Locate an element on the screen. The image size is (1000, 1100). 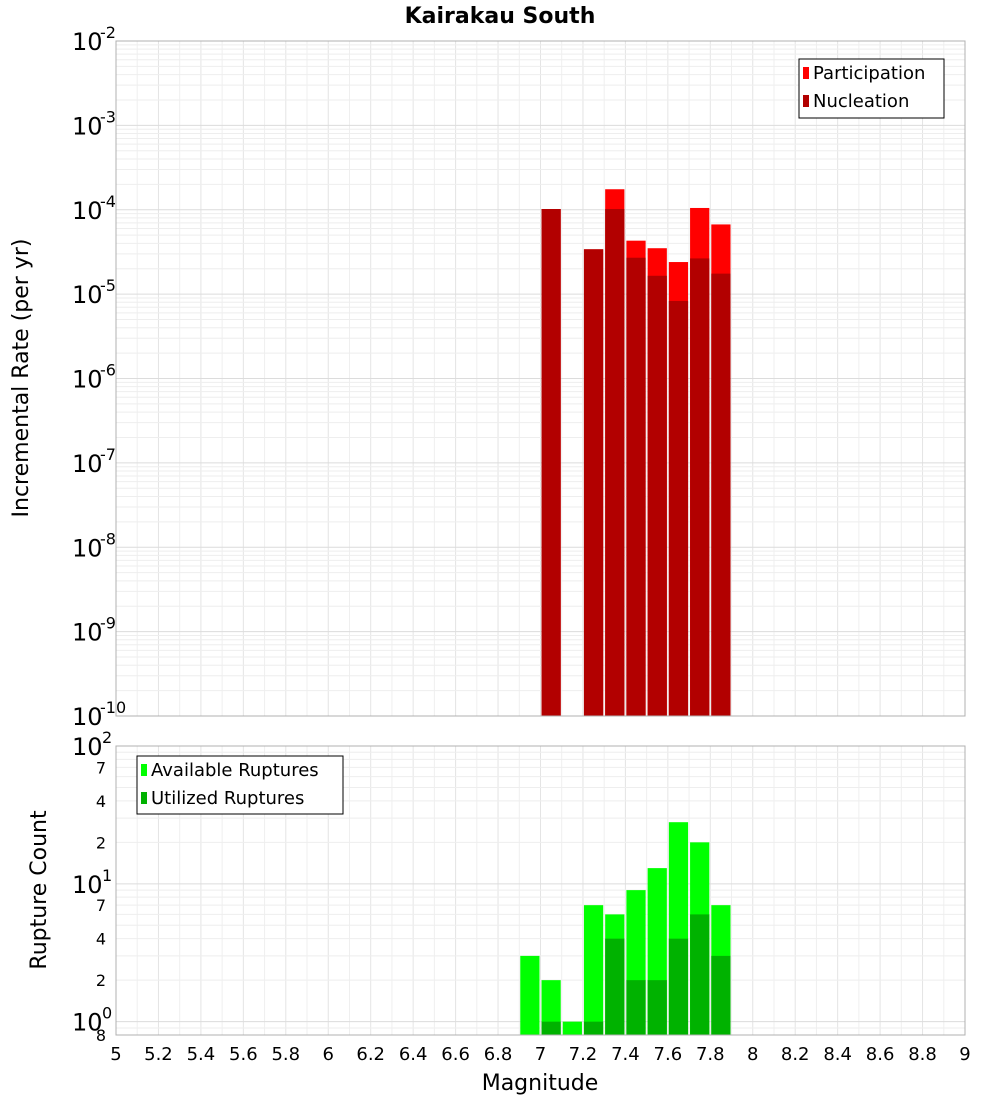
x-tick-label: 6.2 is located at coordinates (370, 1054).